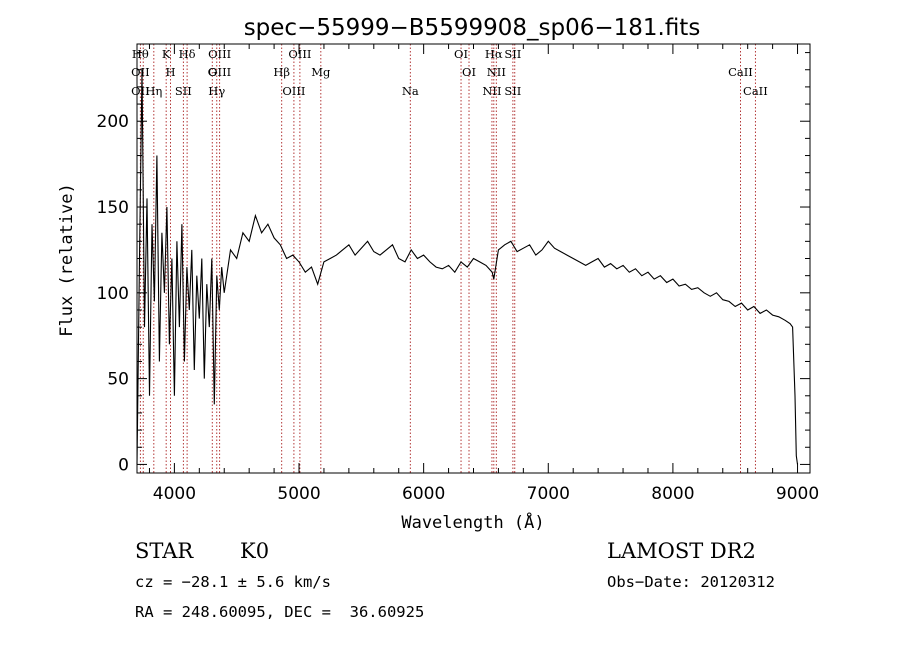  Describe the element at coordinates (113, 294) in the screenshot. I see `y-tick-label: 100` at that location.